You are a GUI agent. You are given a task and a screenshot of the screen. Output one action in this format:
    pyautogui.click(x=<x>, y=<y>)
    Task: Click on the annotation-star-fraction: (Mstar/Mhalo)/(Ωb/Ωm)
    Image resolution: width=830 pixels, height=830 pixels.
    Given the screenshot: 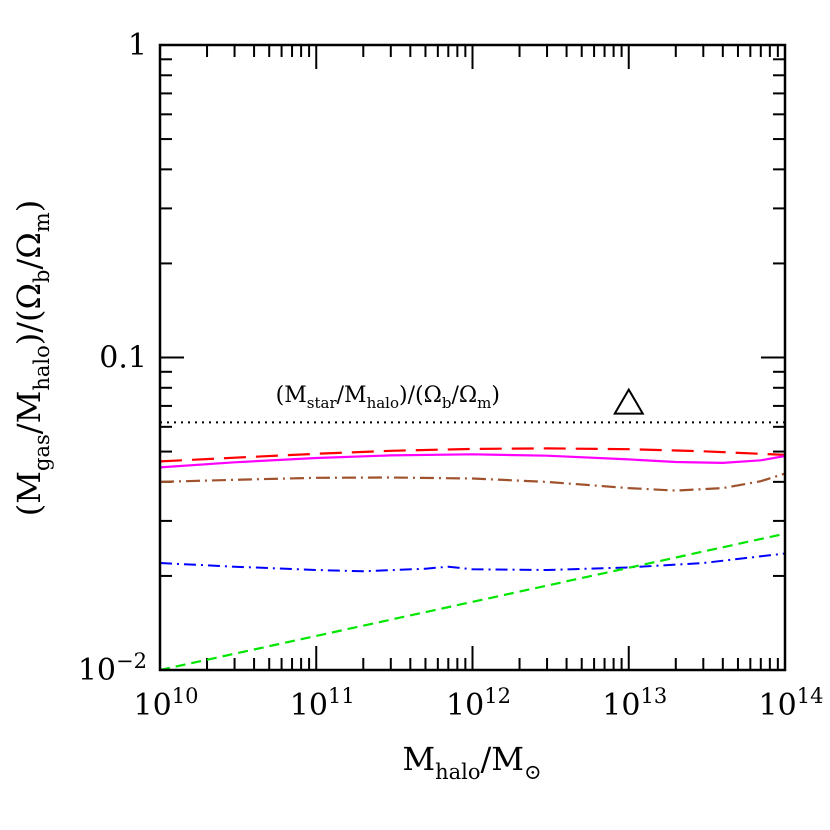 What is the action you would take?
    pyautogui.click(x=388, y=397)
    